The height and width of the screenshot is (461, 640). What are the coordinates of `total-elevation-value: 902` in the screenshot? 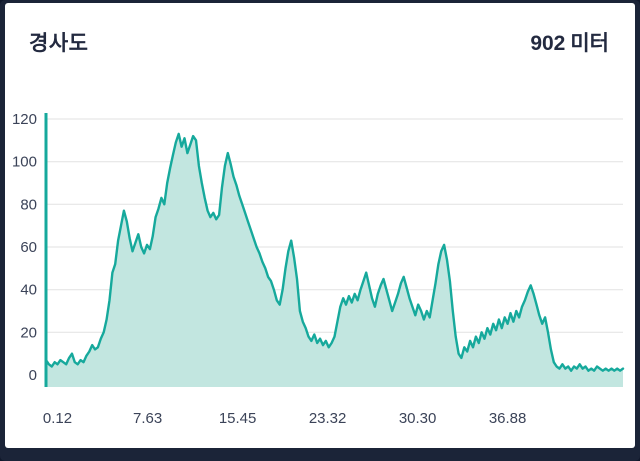 It's located at (548, 43).